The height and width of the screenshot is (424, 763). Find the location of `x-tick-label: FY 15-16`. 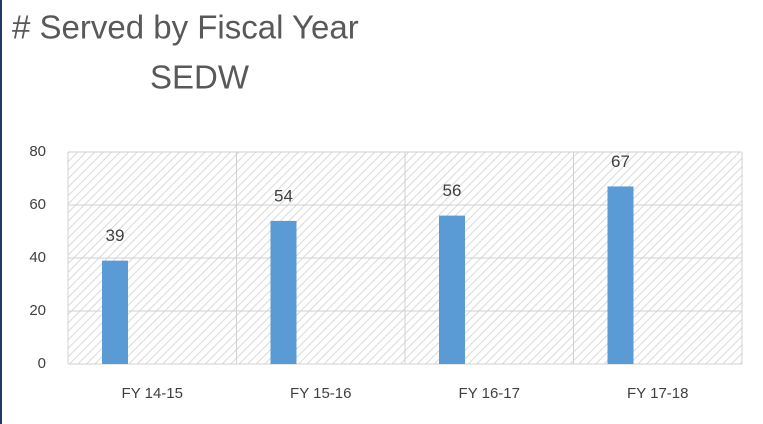

x-tick-label: FY 15-16 is located at coordinates (320, 393).